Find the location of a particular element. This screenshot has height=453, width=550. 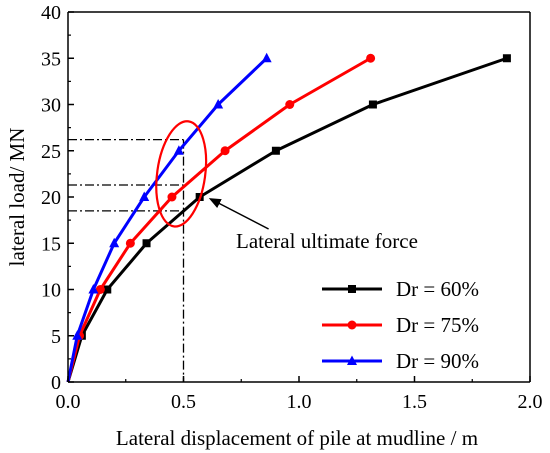

y-tick-label-1: 5 is located at coordinates (56, 337).